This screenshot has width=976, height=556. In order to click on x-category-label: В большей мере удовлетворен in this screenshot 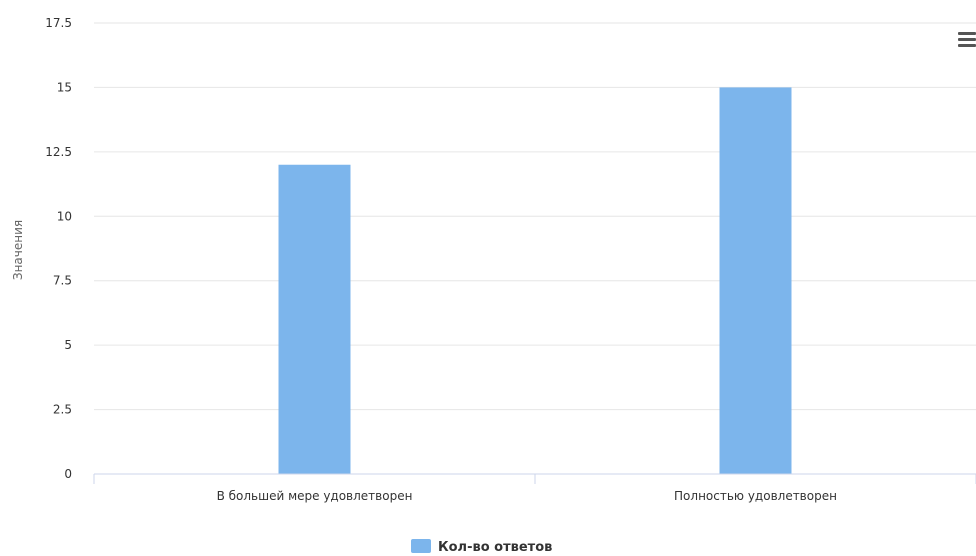, I will do `click(315, 496)`.